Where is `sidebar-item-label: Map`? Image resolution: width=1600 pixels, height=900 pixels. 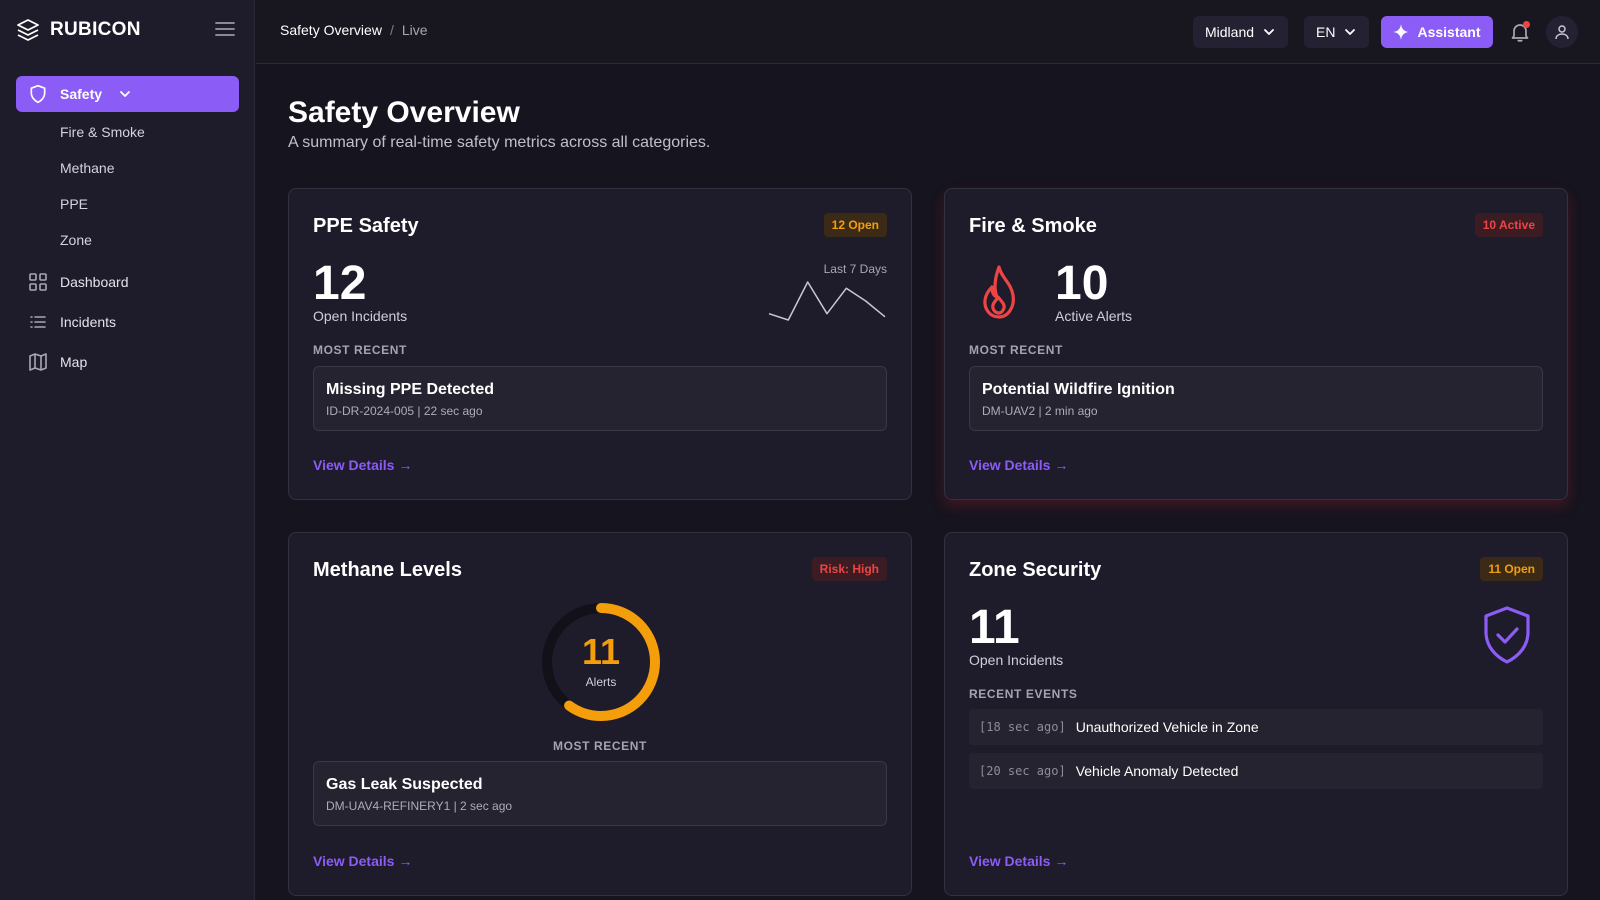
sidebar-item-label: Map is located at coordinates (74, 362).